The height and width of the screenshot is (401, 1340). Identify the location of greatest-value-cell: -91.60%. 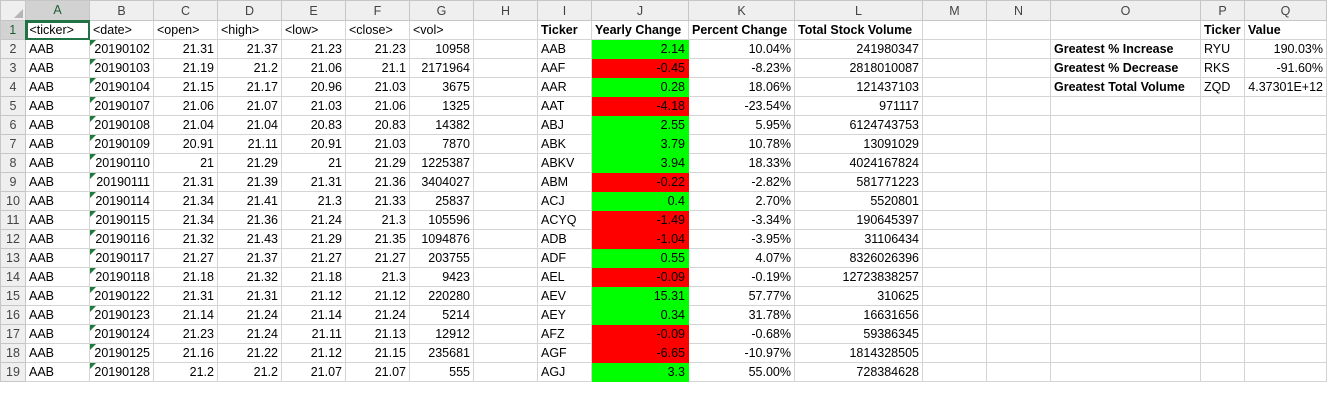
(1285, 68).